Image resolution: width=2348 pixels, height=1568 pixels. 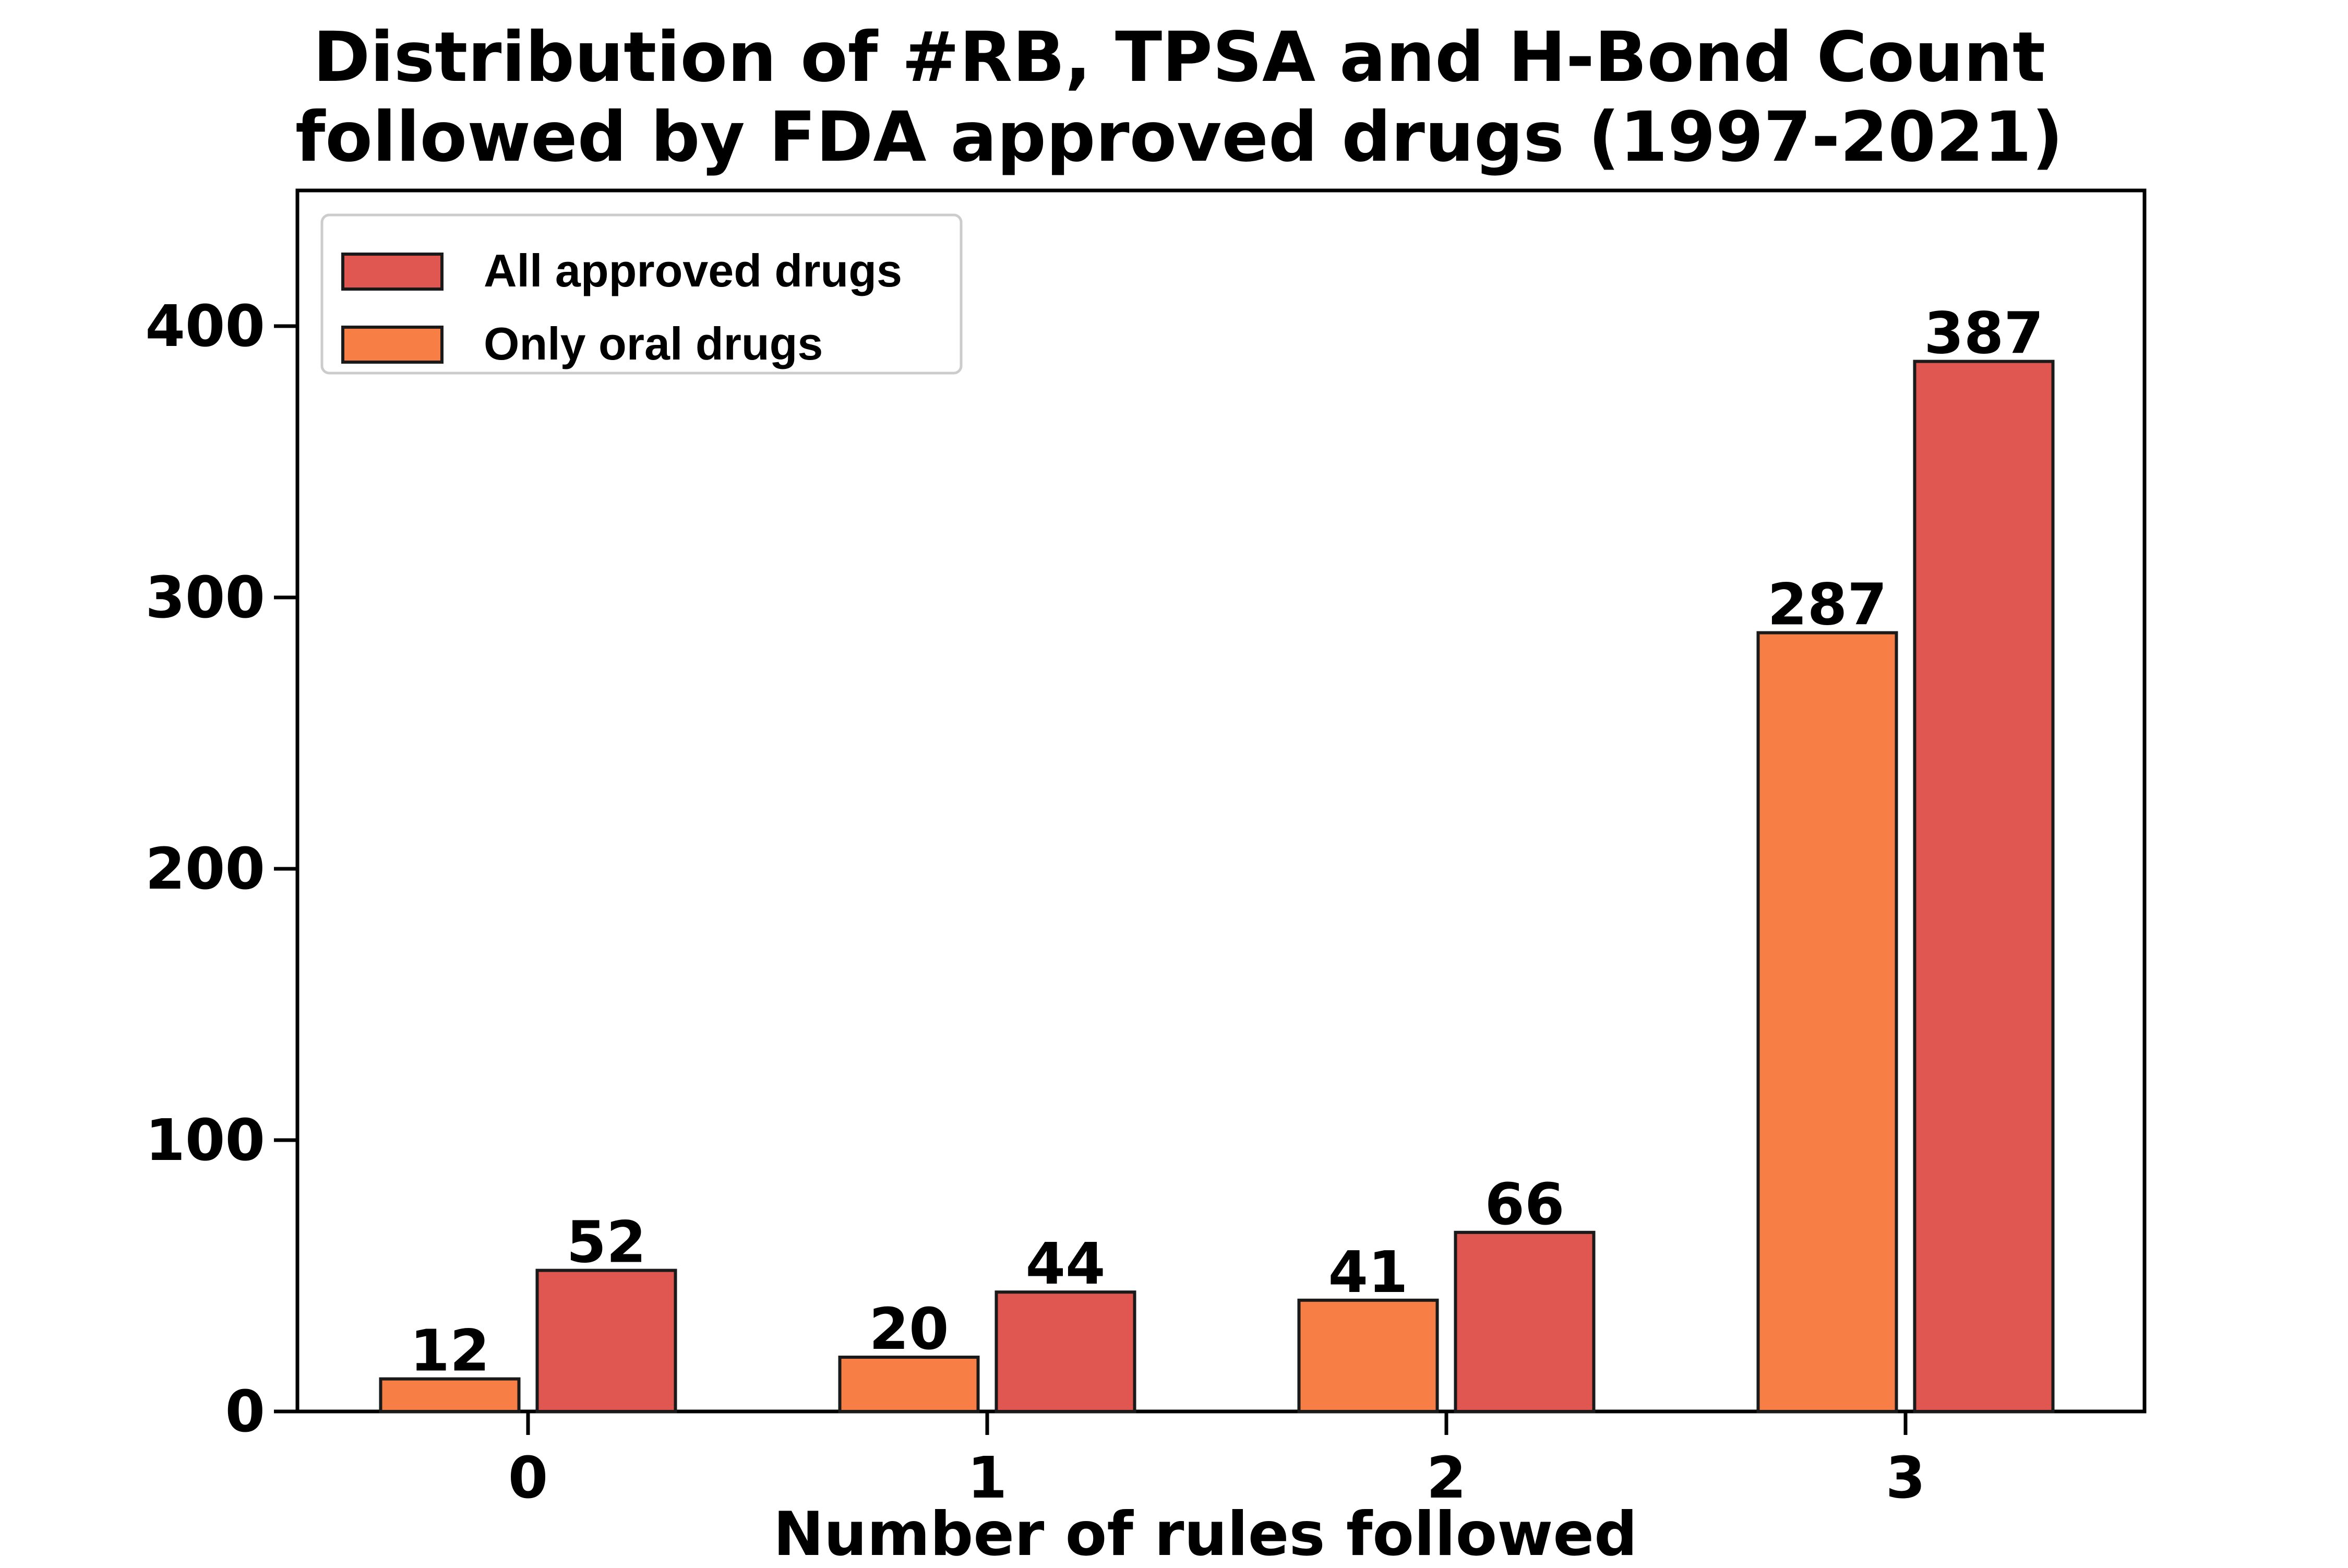 I want to click on y-tick-label: 300, so click(x=205, y=597).